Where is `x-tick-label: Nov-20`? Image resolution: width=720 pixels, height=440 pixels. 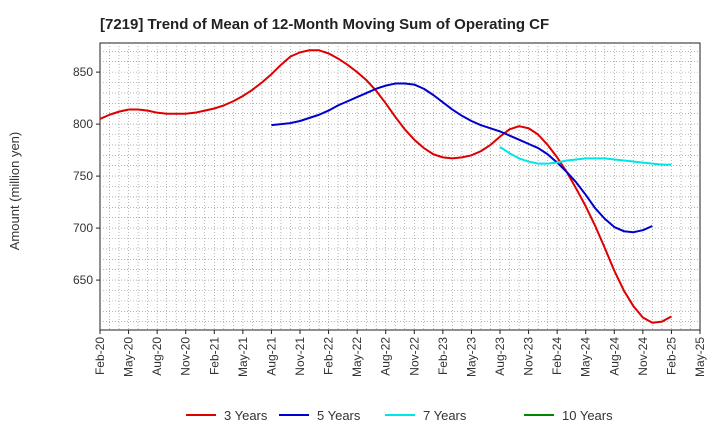
x-tick-label: Nov-20 is located at coordinates (186, 356).